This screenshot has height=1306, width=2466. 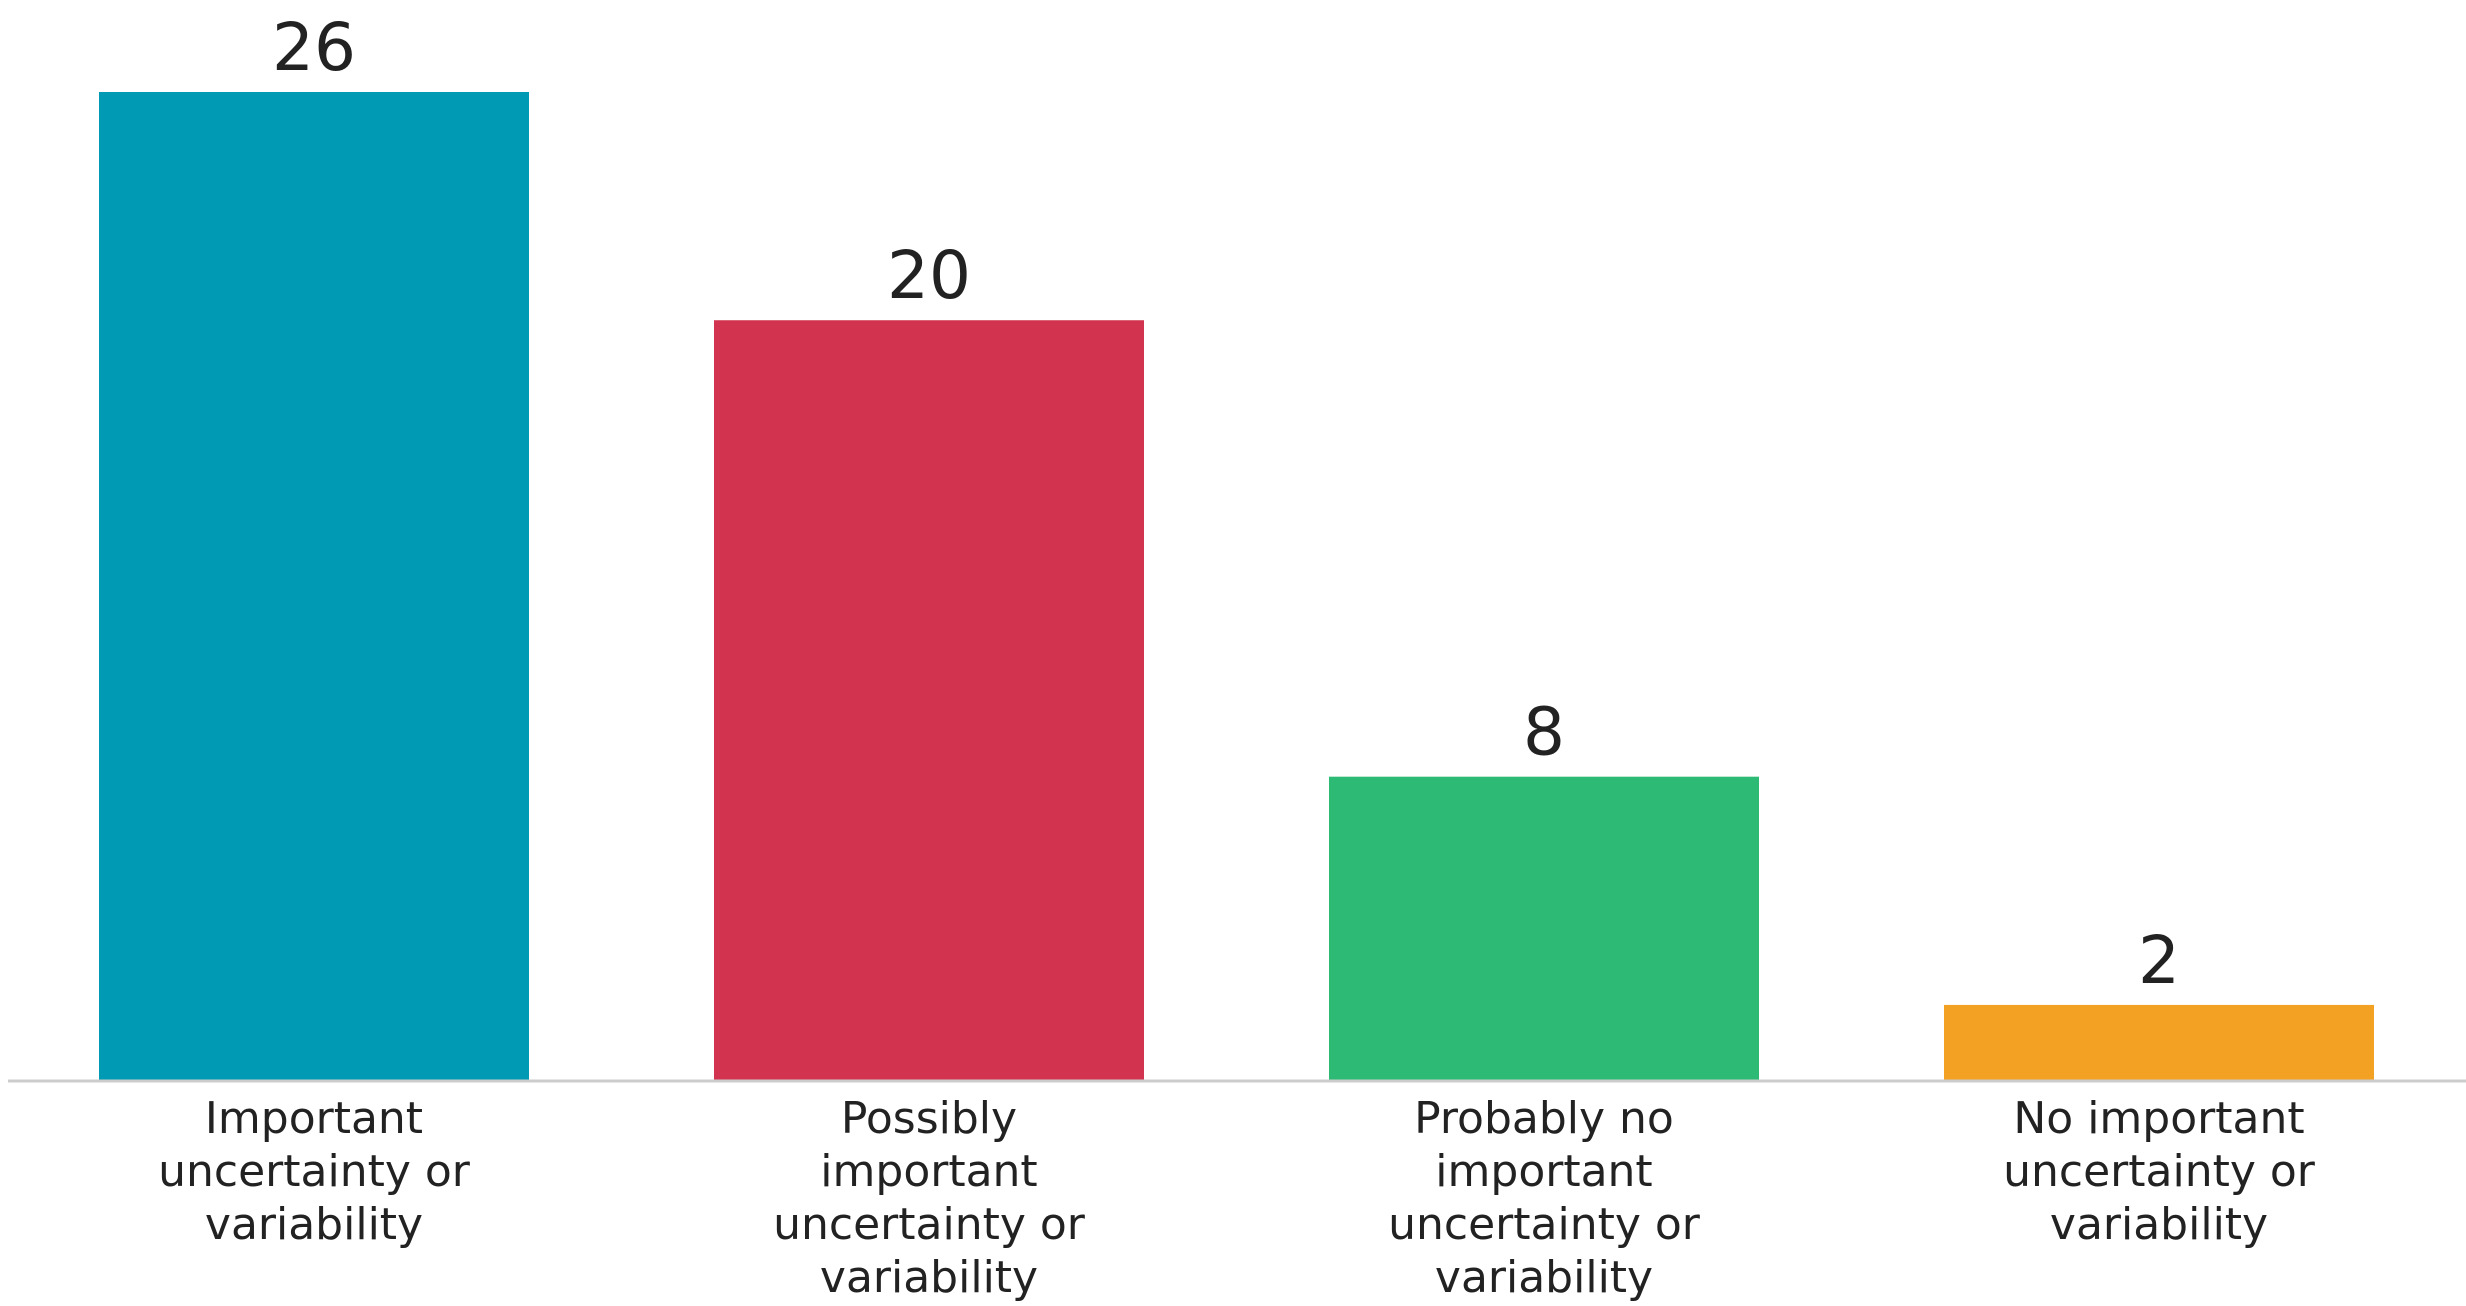 I want to click on category-label-1: Important uncertainty or variability, so click(x=314, y=1171).